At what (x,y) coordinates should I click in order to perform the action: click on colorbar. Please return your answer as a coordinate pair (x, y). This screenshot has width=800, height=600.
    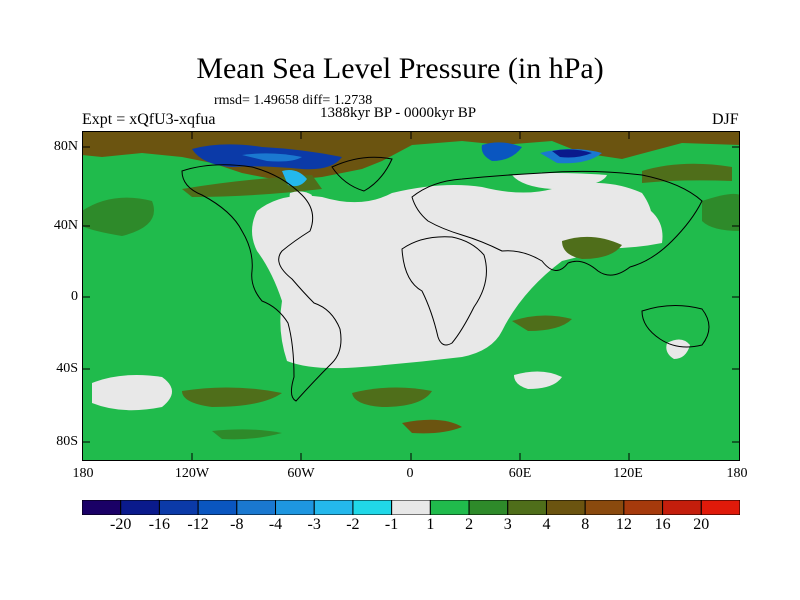
    Looking at the image, I should click on (411, 507).